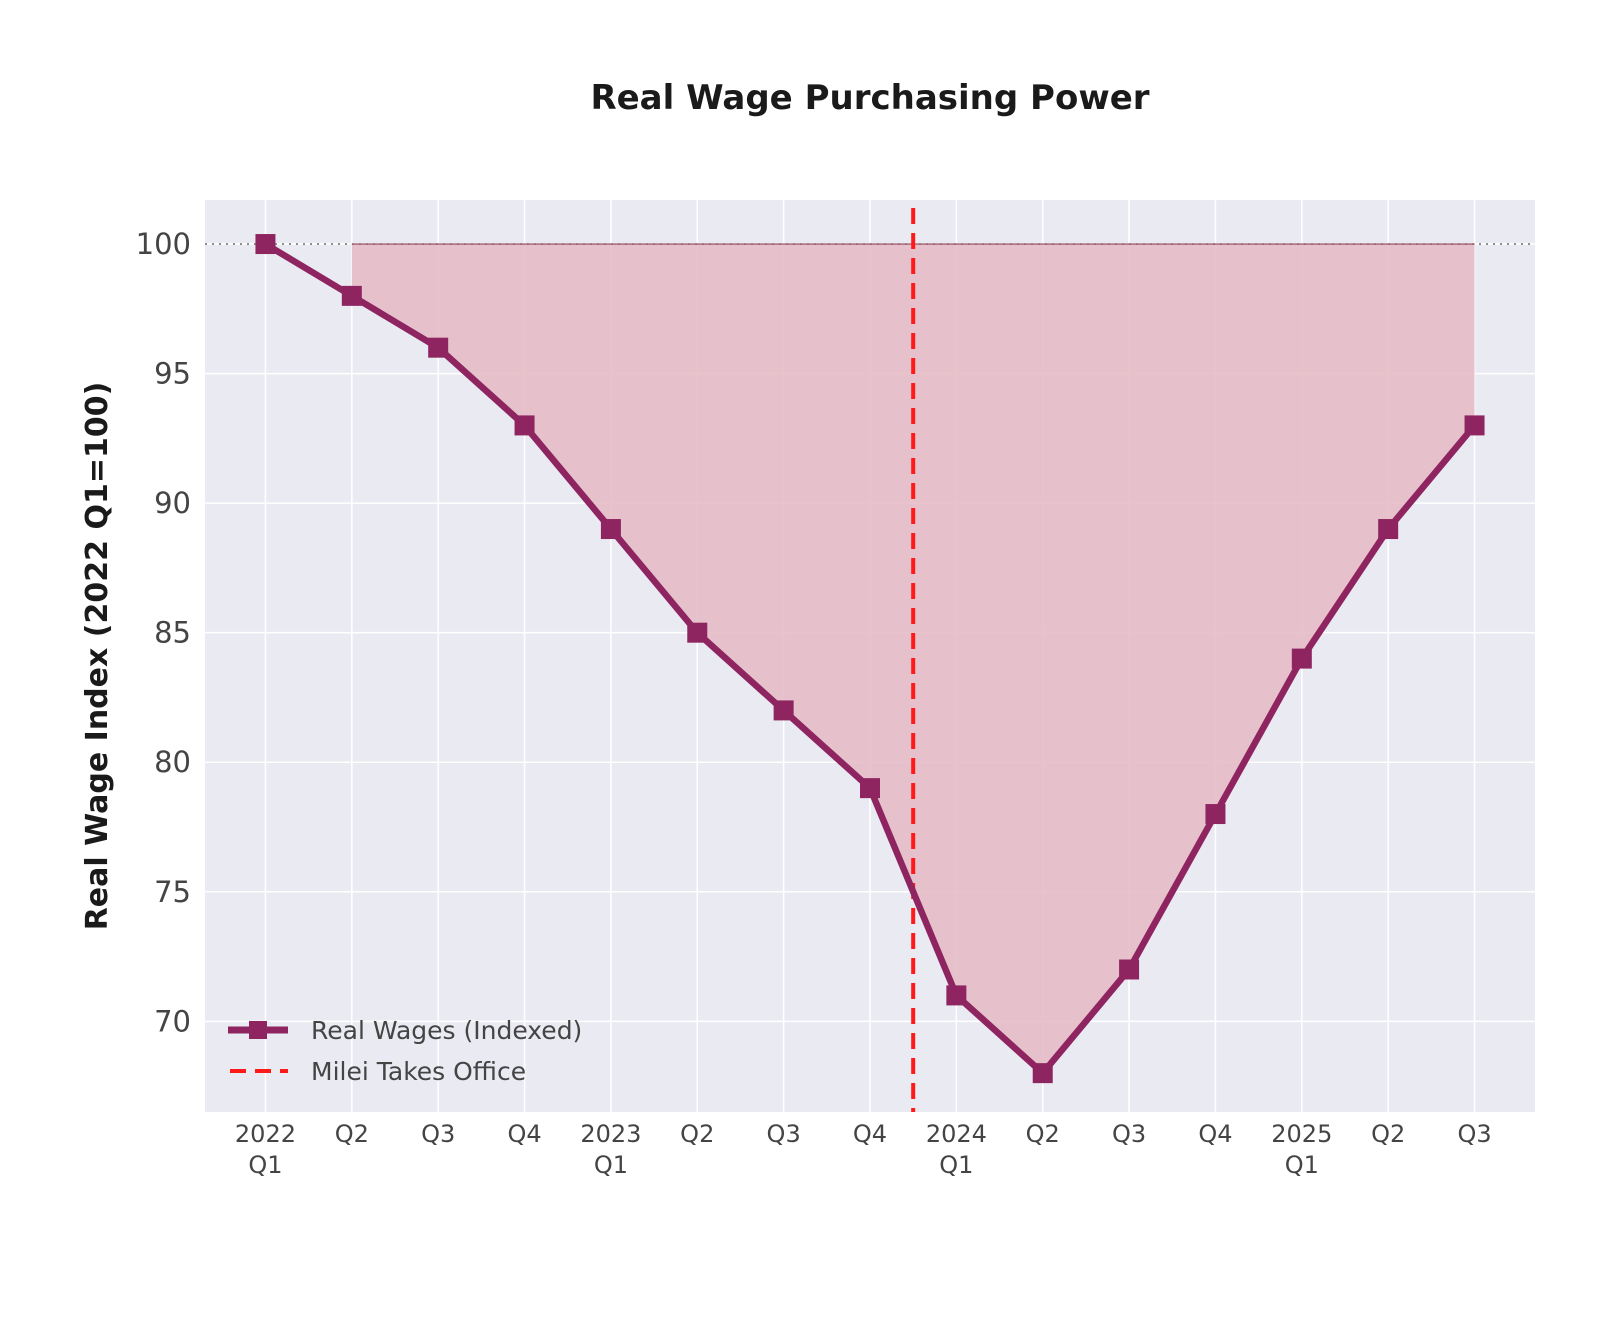 The height and width of the screenshot is (1341, 1600). I want to click on x-tick-label: 2022, so click(265, 1134).